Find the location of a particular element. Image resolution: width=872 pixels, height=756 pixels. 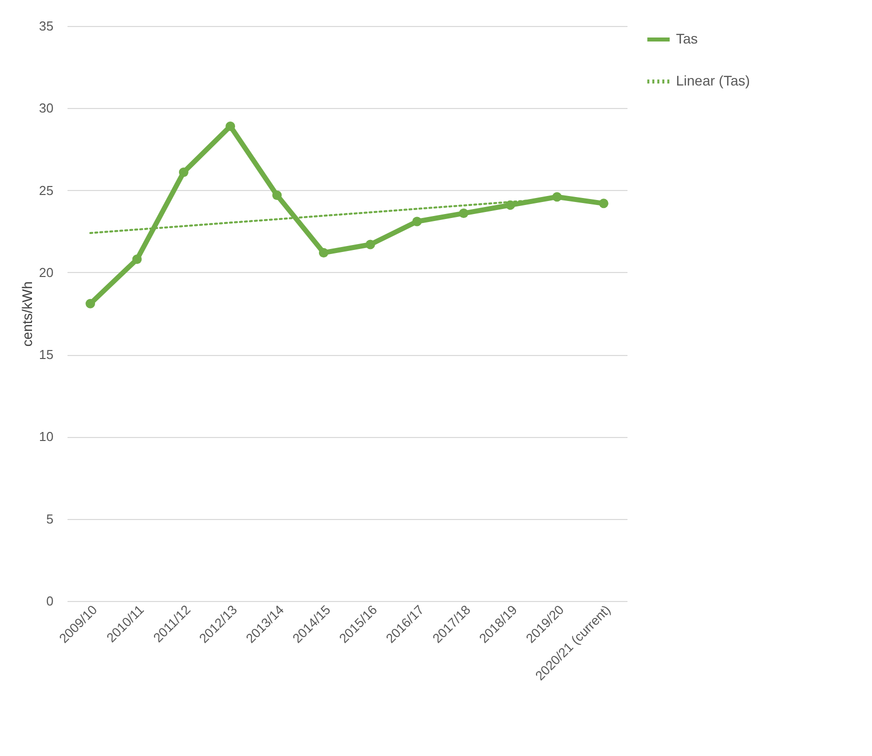

y-tick-label: 35 is located at coordinates (46, 26).